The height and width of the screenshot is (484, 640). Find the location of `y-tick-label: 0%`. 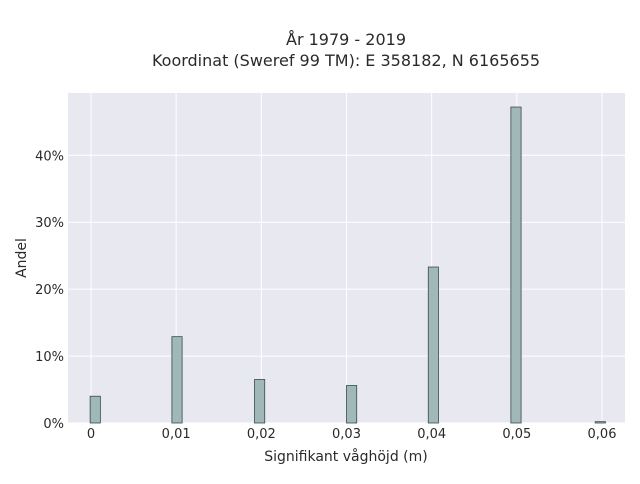

y-tick-label: 0% is located at coordinates (53, 424).